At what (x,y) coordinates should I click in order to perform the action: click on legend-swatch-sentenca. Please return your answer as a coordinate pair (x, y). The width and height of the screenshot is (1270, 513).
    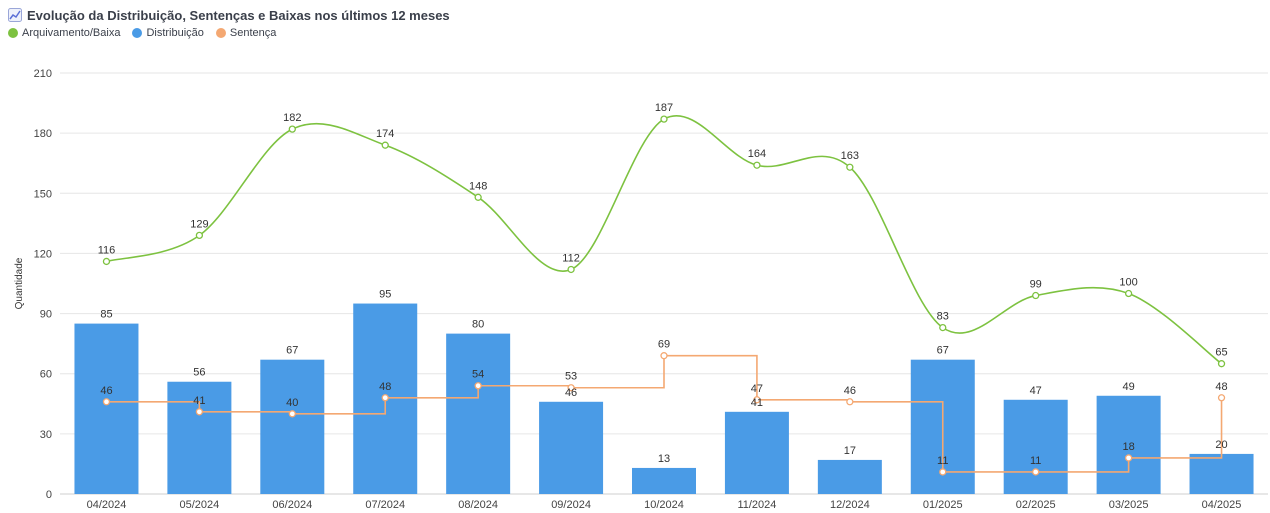
    Looking at the image, I should click on (220, 33).